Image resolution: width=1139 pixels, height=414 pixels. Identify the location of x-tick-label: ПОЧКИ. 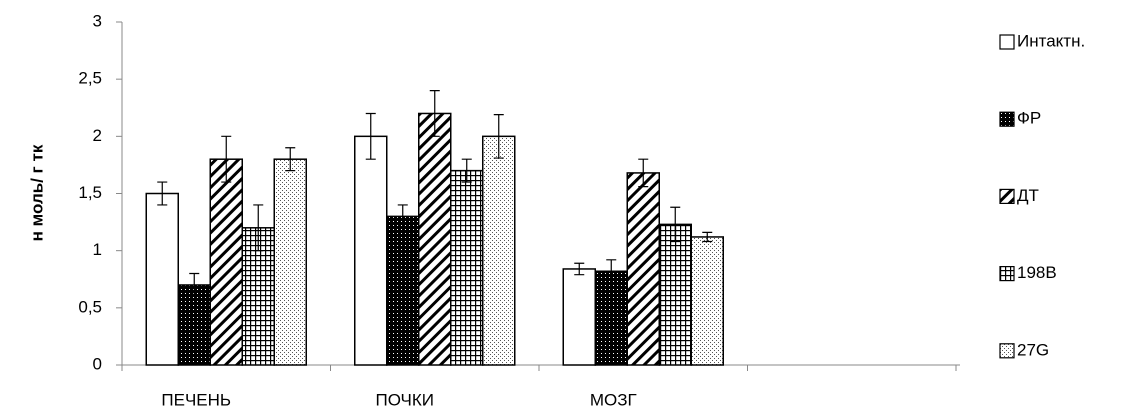
(404, 399).